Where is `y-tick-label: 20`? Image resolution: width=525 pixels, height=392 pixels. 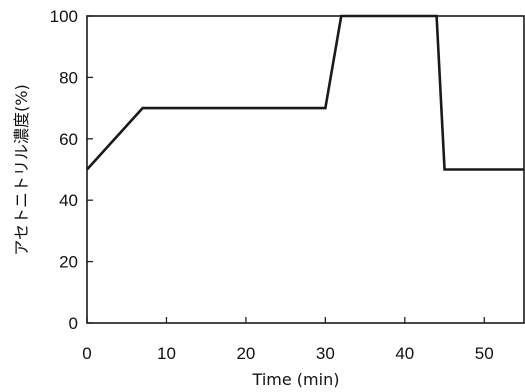
y-tick-label: 20 is located at coordinates (68, 262).